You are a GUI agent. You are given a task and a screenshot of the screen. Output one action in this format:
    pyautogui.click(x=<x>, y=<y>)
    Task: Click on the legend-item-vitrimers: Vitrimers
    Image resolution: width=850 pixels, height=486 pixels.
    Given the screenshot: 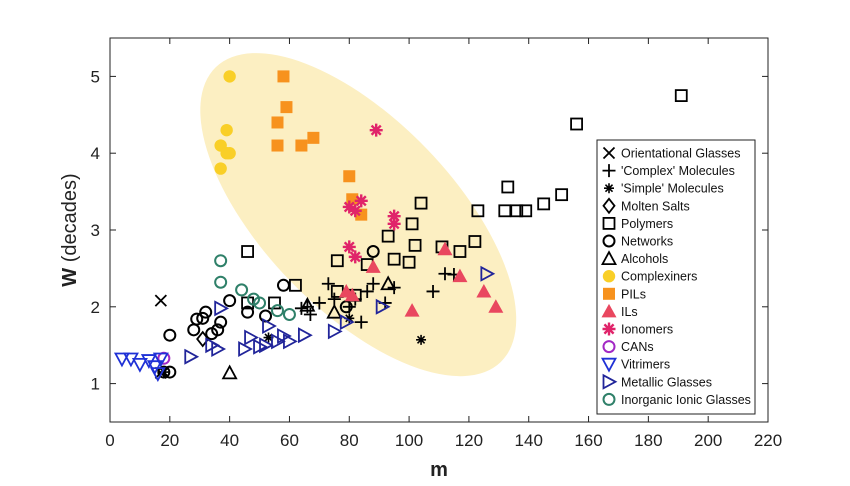 What is the action you would take?
    pyautogui.click(x=635, y=365)
    